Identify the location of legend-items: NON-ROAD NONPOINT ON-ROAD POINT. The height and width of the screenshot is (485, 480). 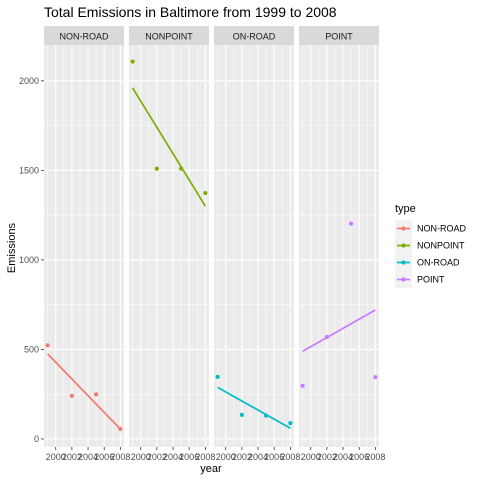
(430, 254).